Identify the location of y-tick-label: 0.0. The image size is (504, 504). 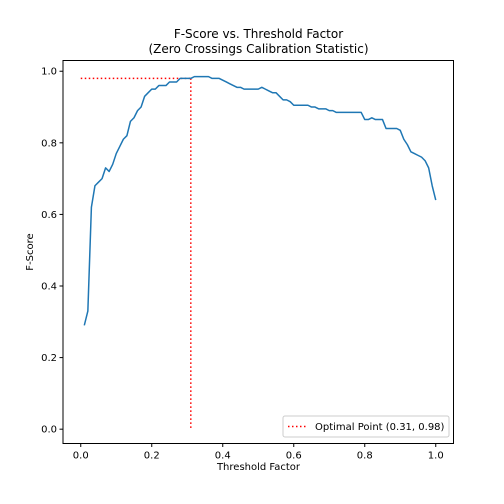
(49, 430).